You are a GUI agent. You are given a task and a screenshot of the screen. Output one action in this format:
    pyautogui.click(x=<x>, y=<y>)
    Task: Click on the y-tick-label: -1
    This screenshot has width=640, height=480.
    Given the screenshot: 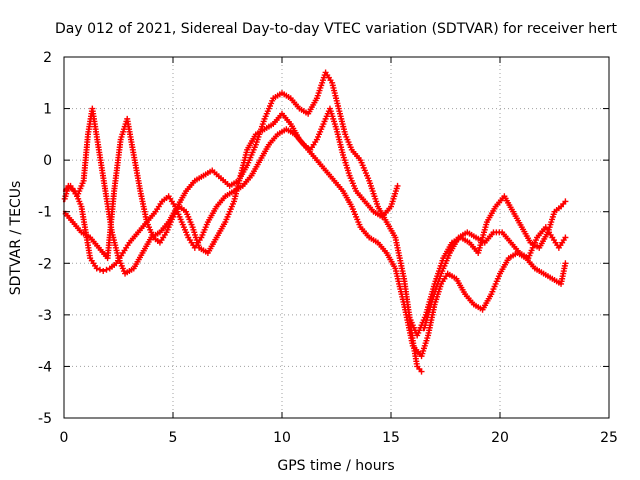 What is the action you would take?
    pyautogui.click(x=45, y=213)
    